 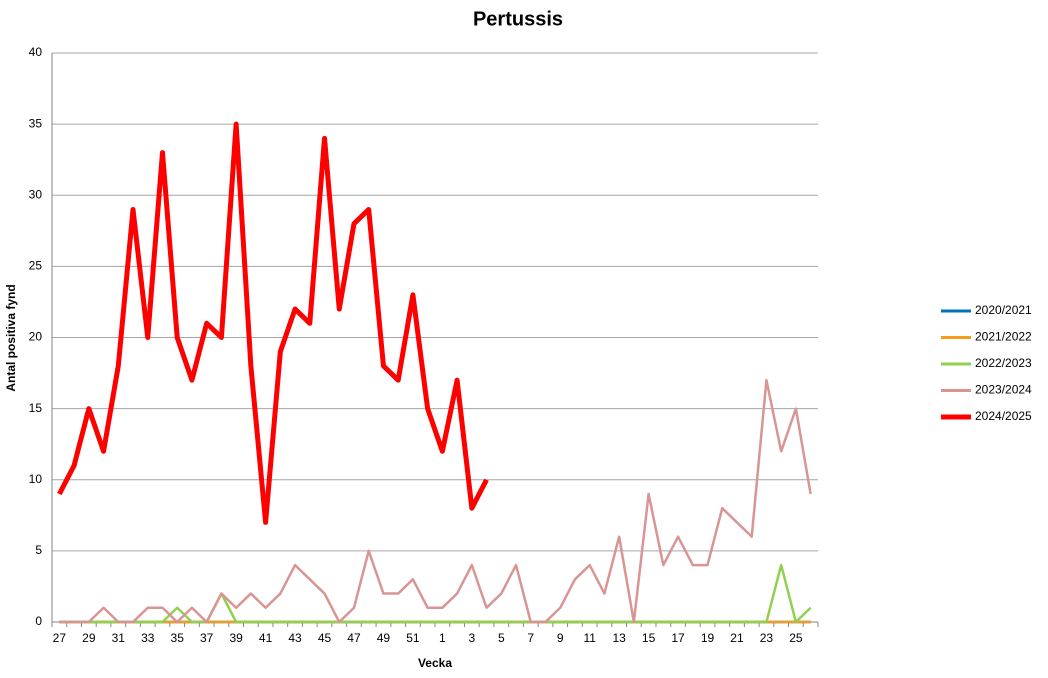 I want to click on x-tick-label: 7, so click(x=530, y=638).